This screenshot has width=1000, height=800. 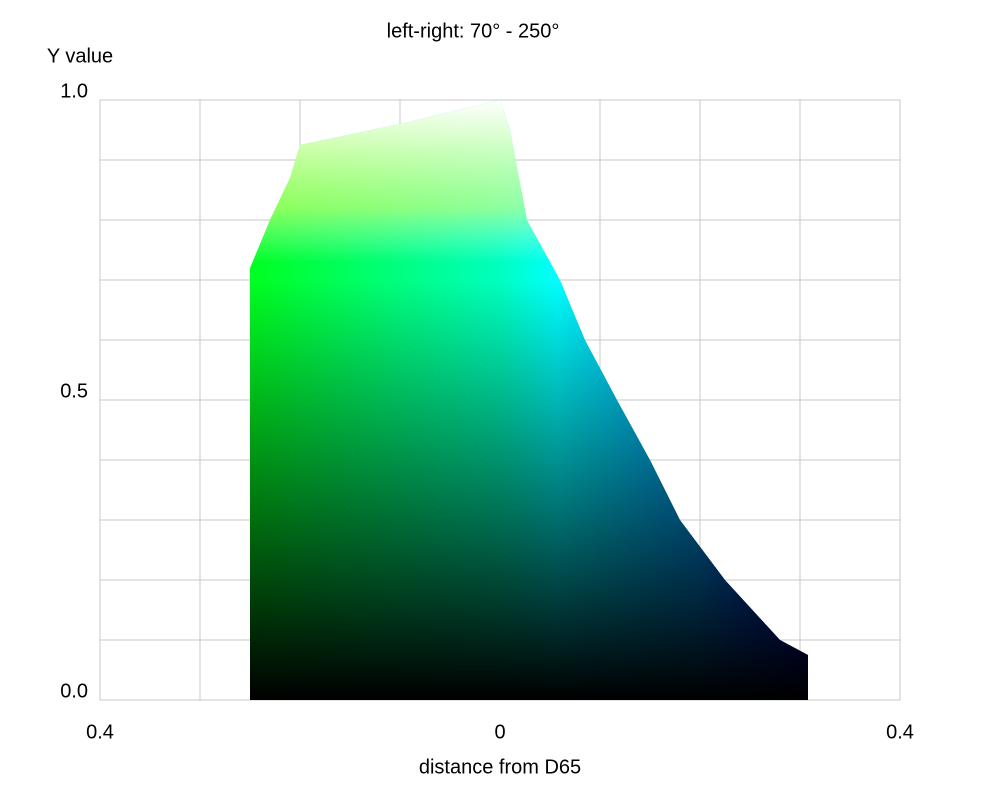 What do you see at coordinates (74, 91) in the screenshot?
I see `y-tick-label: 1.0` at bounding box center [74, 91].